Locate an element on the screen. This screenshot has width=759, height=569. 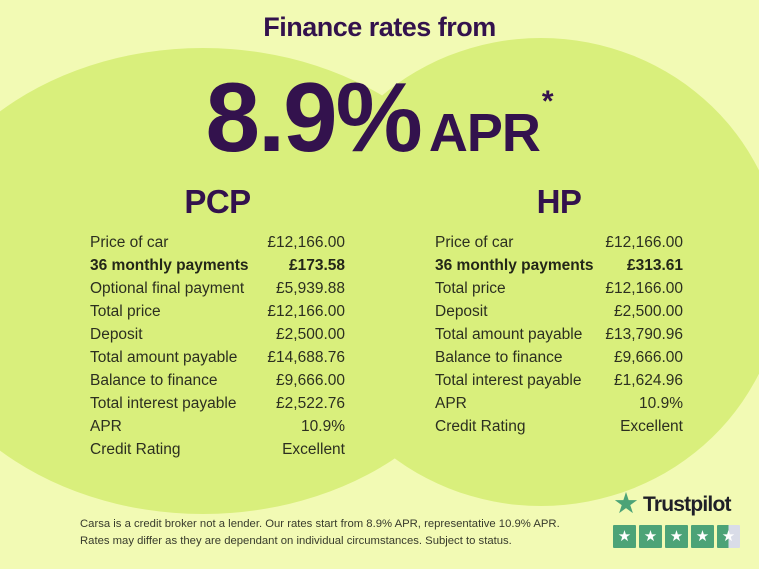
hp-heading: HP is located at coordinates (559, 201).